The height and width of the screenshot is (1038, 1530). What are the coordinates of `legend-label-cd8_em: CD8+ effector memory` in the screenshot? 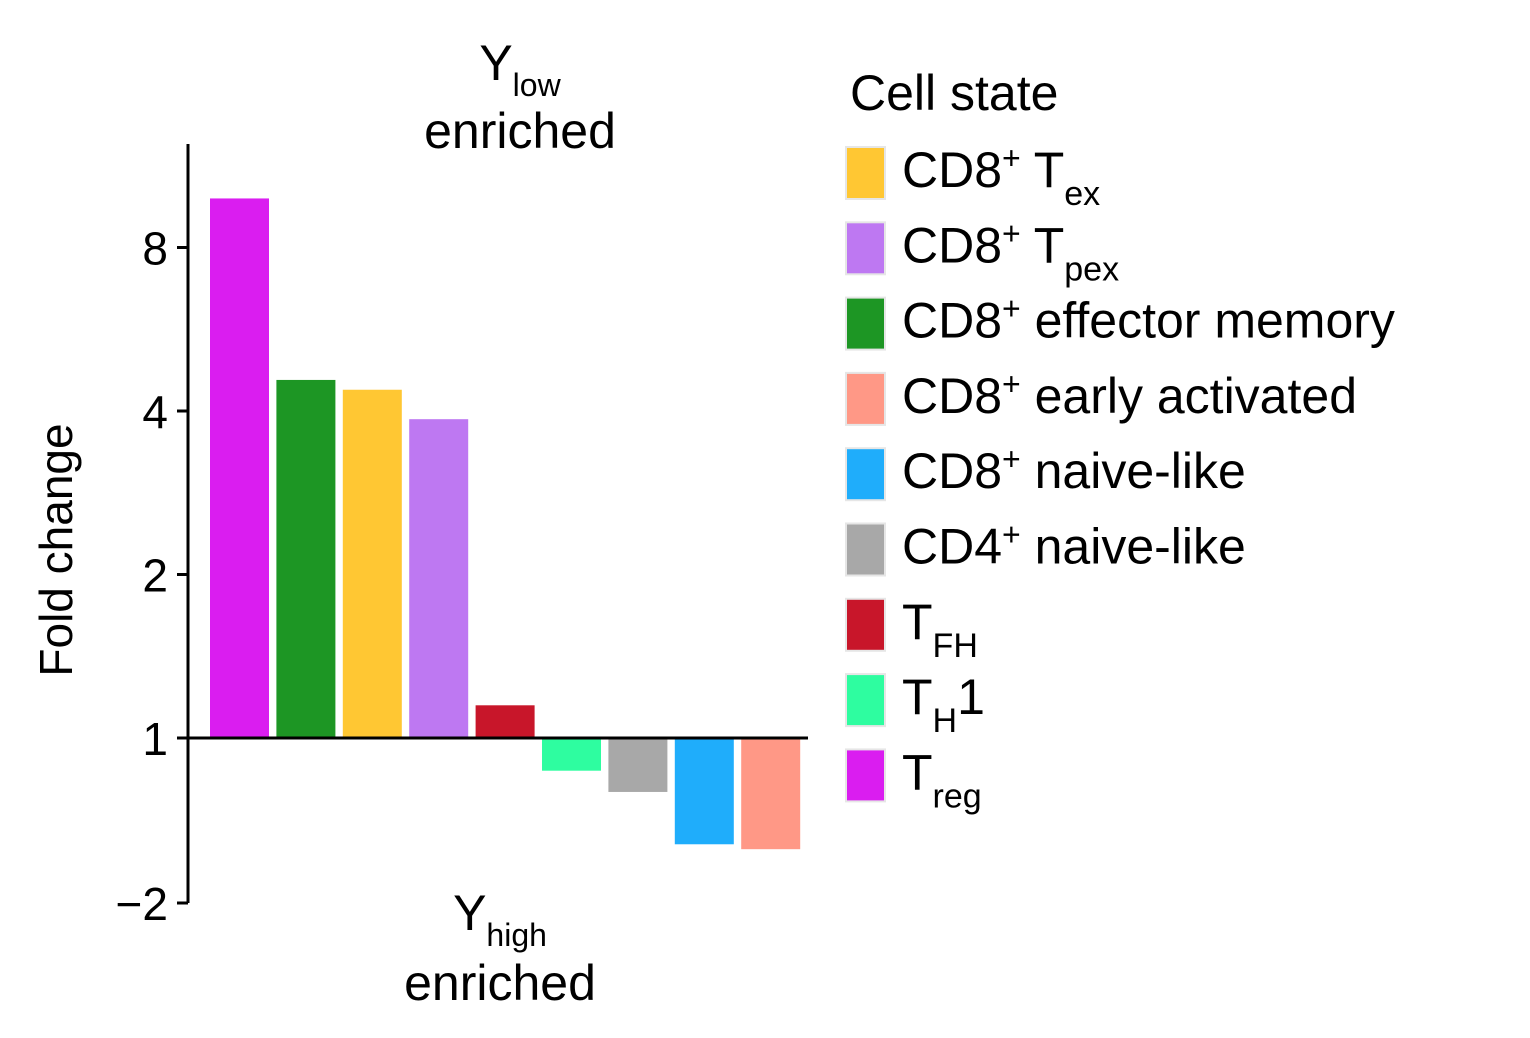 It's located at (1148, 320).